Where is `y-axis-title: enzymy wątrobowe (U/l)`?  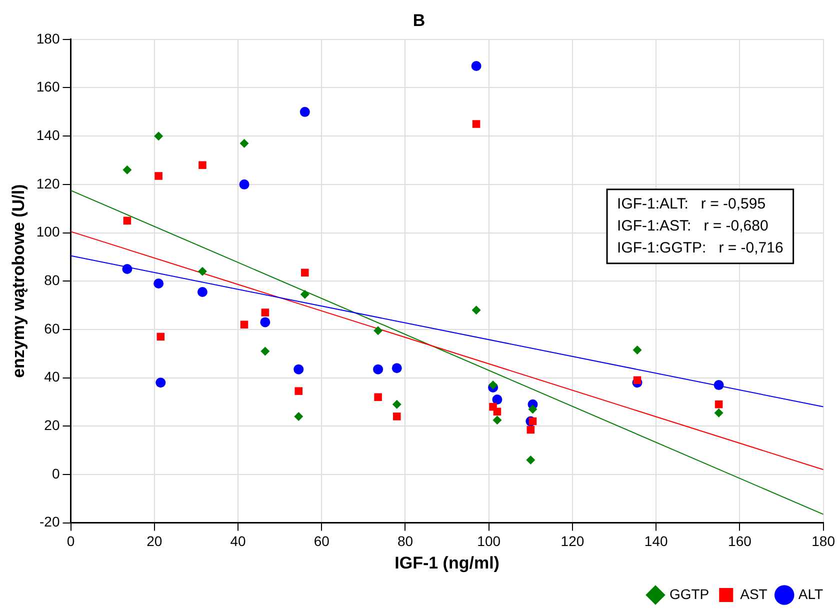
y-axis-title: enzymy wątrobowe (U/l) is located at coordinates (18, 281).